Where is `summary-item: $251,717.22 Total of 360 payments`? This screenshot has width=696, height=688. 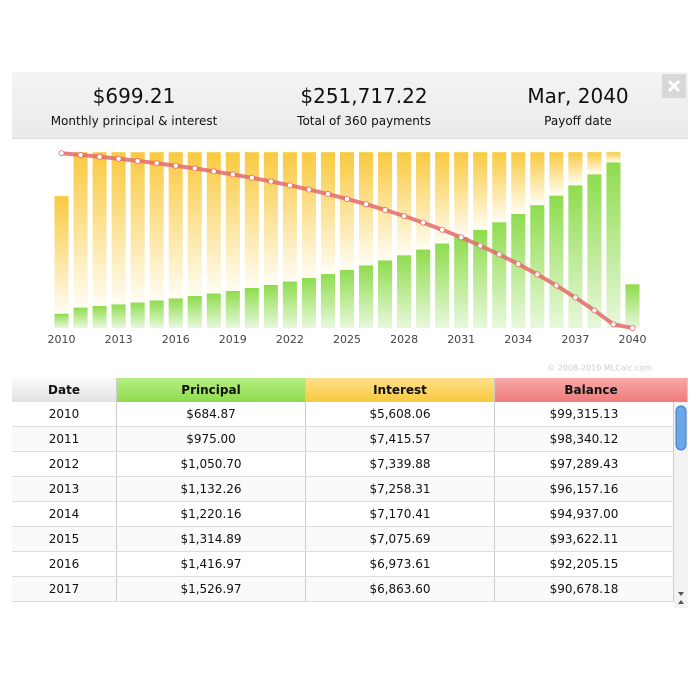 summary-item: $251,717.22 Total of 360 payments is located at coordinates (364, 106).